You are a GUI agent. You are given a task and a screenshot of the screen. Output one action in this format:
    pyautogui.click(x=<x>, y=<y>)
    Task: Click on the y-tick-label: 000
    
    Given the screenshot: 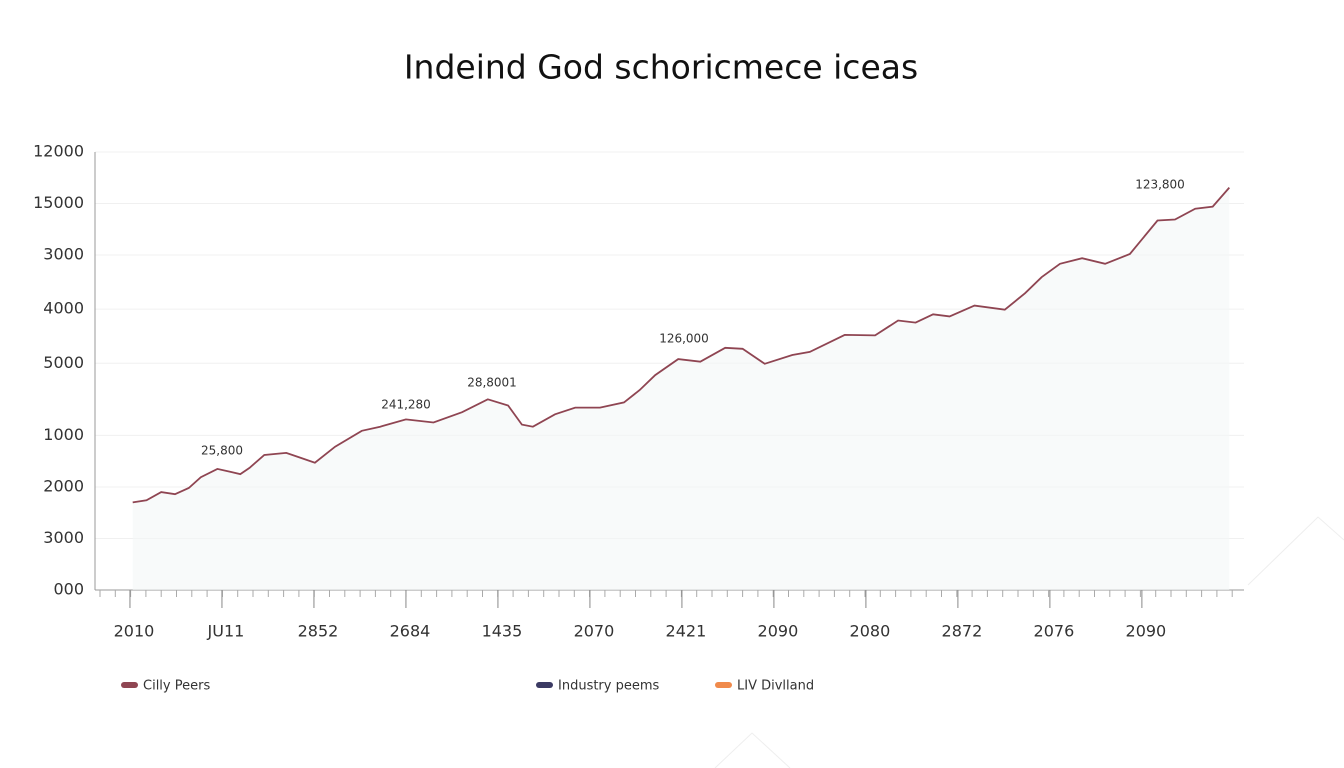 What is the action you would take?
    pyautogui.click(x=68, y=589)
    